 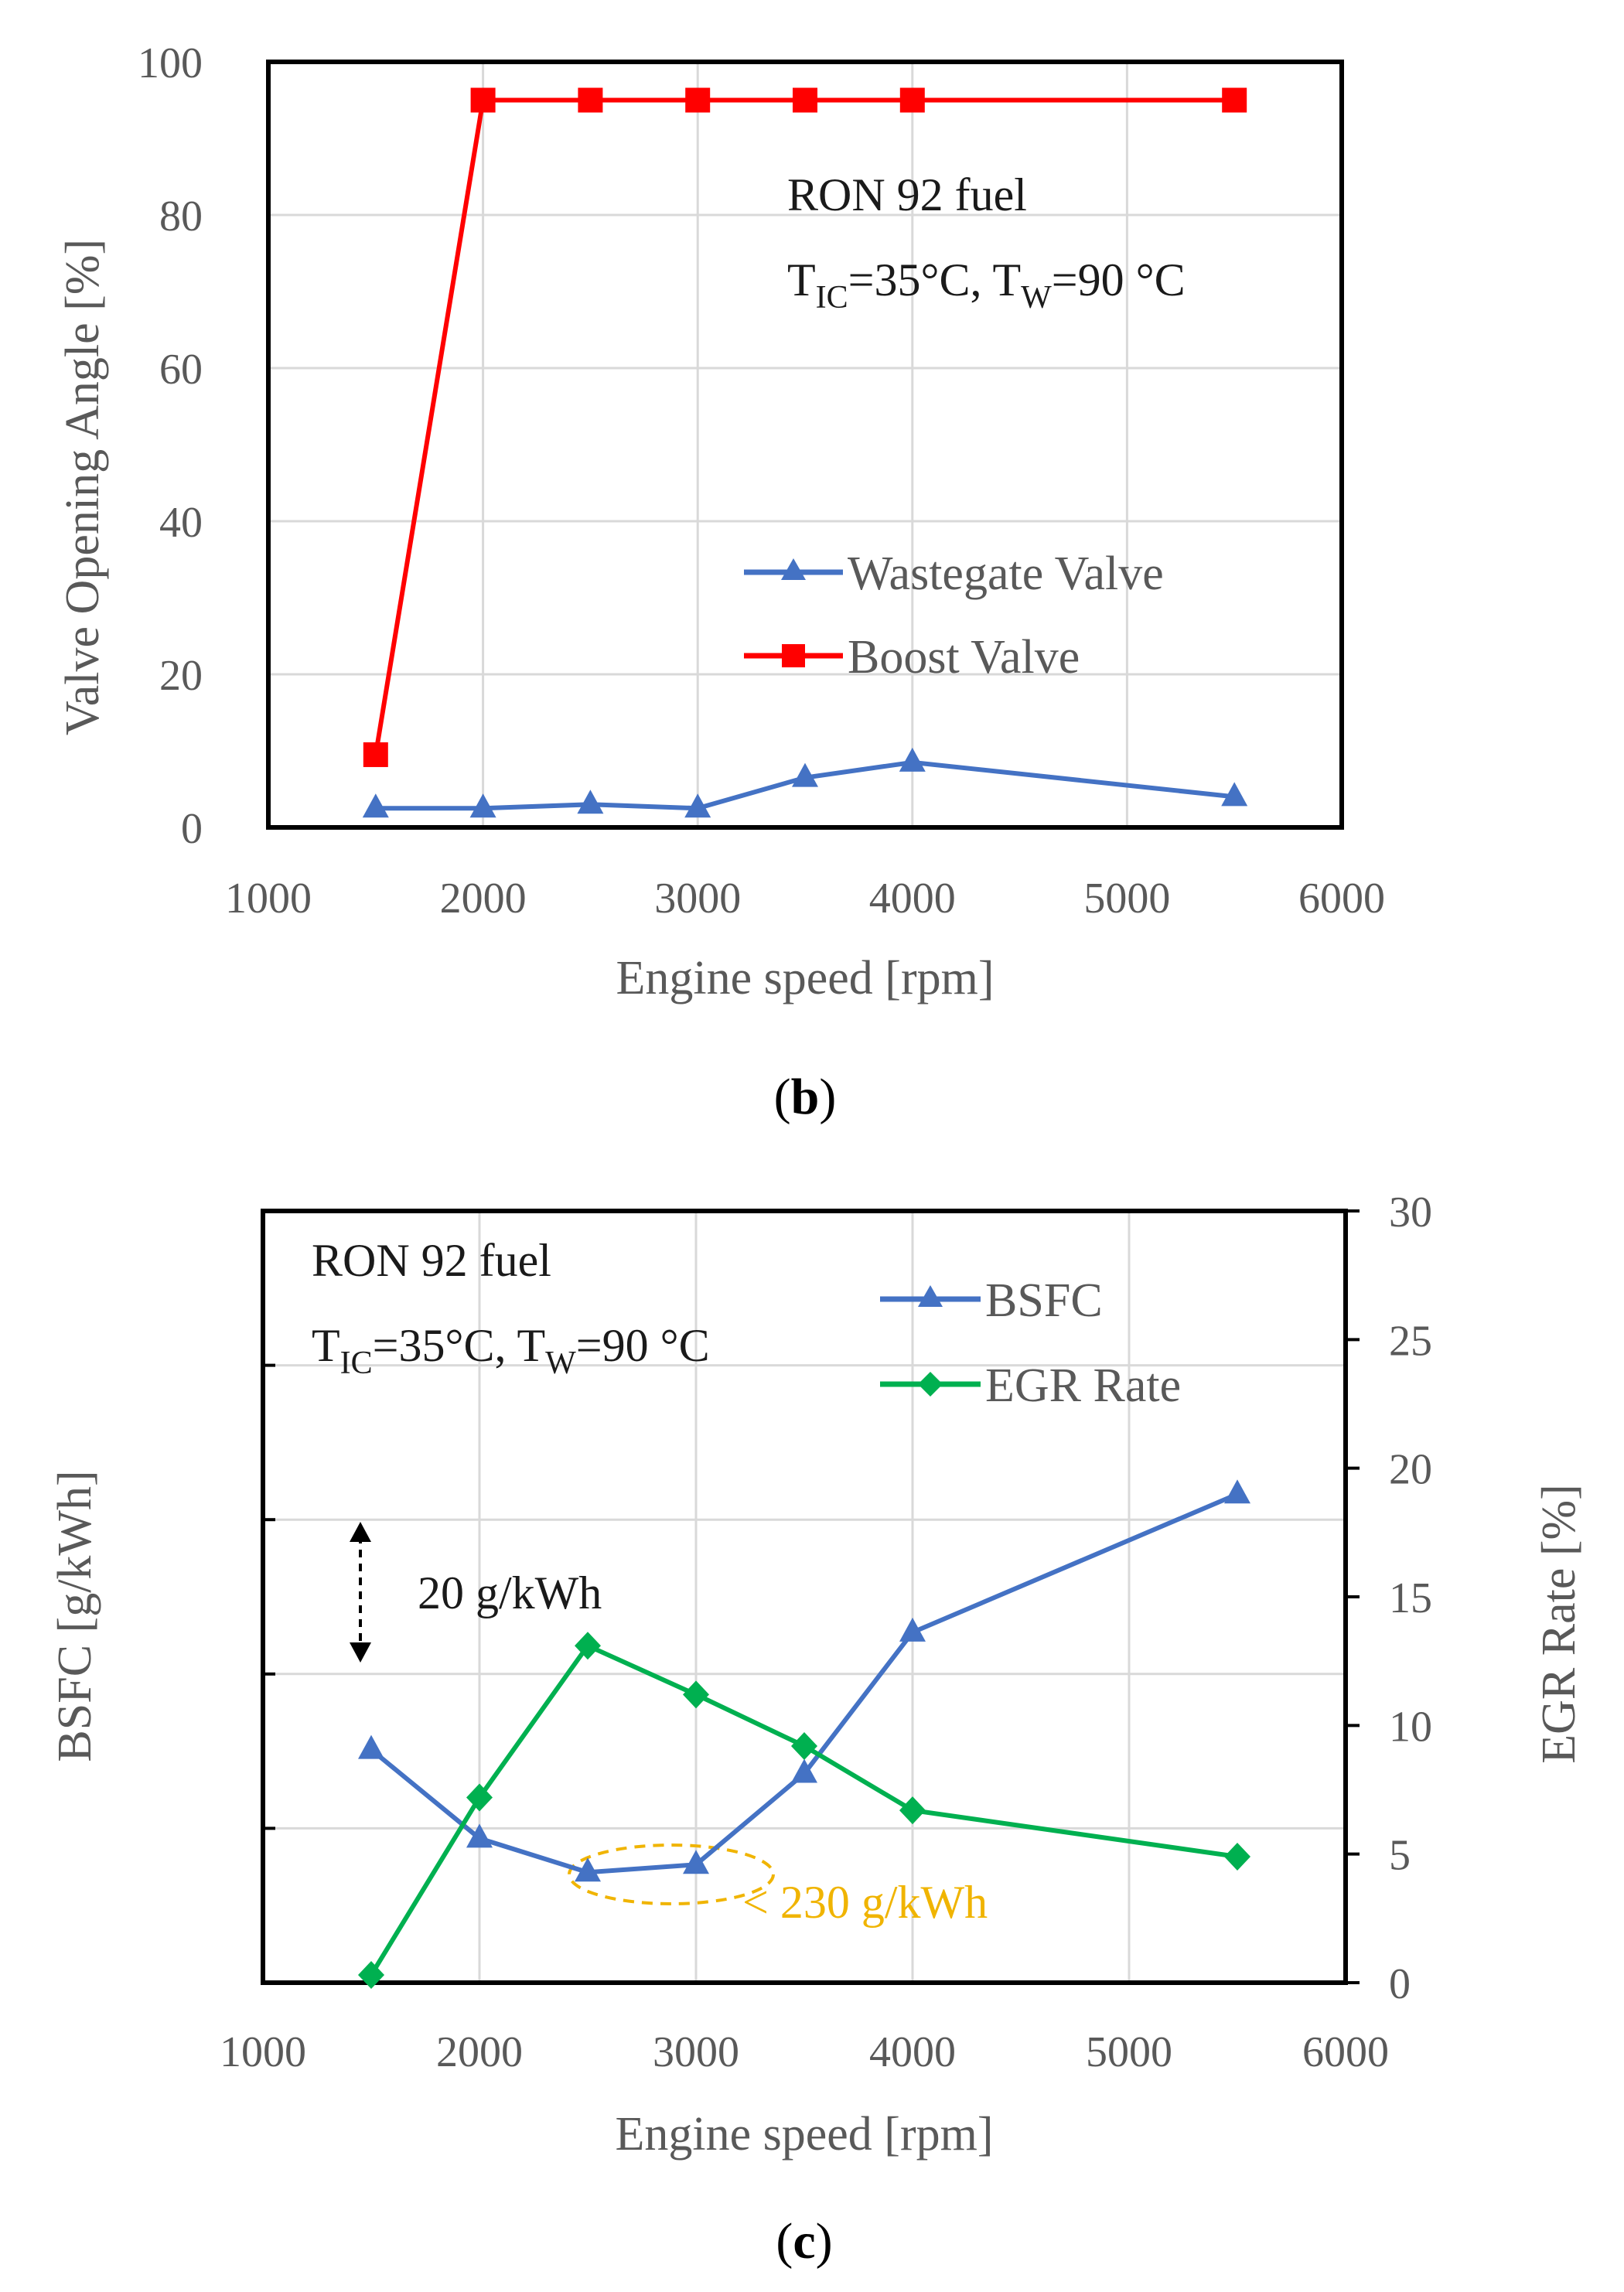 I want to click on scale-bar-up-arrowhead, so click(x=360, y=1532).